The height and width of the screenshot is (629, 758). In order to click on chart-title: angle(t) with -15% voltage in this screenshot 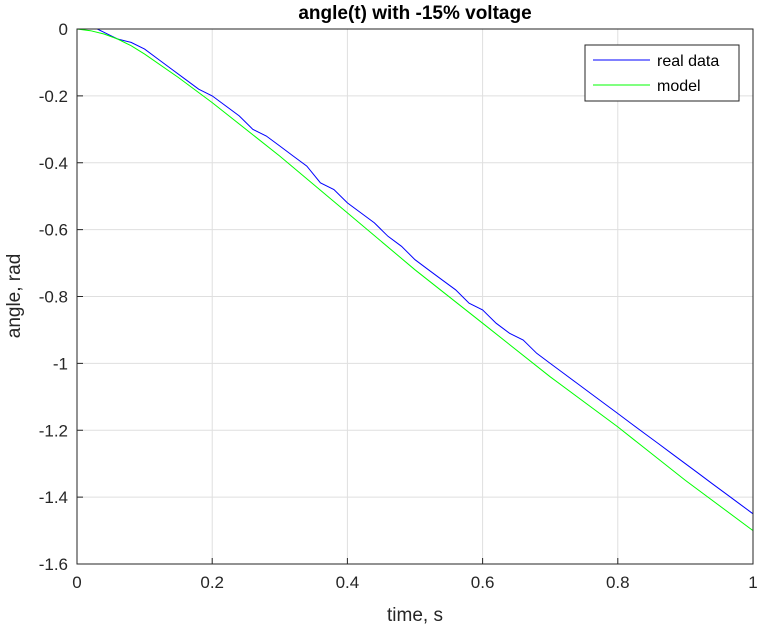, I will do `click(414, 13)`.